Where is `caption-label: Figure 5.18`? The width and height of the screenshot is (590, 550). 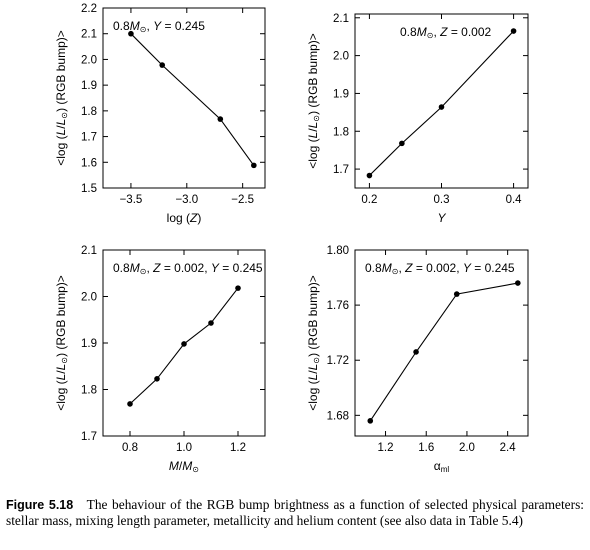 caption-label: Figure 5.18 is located at coordinates (40, 505).